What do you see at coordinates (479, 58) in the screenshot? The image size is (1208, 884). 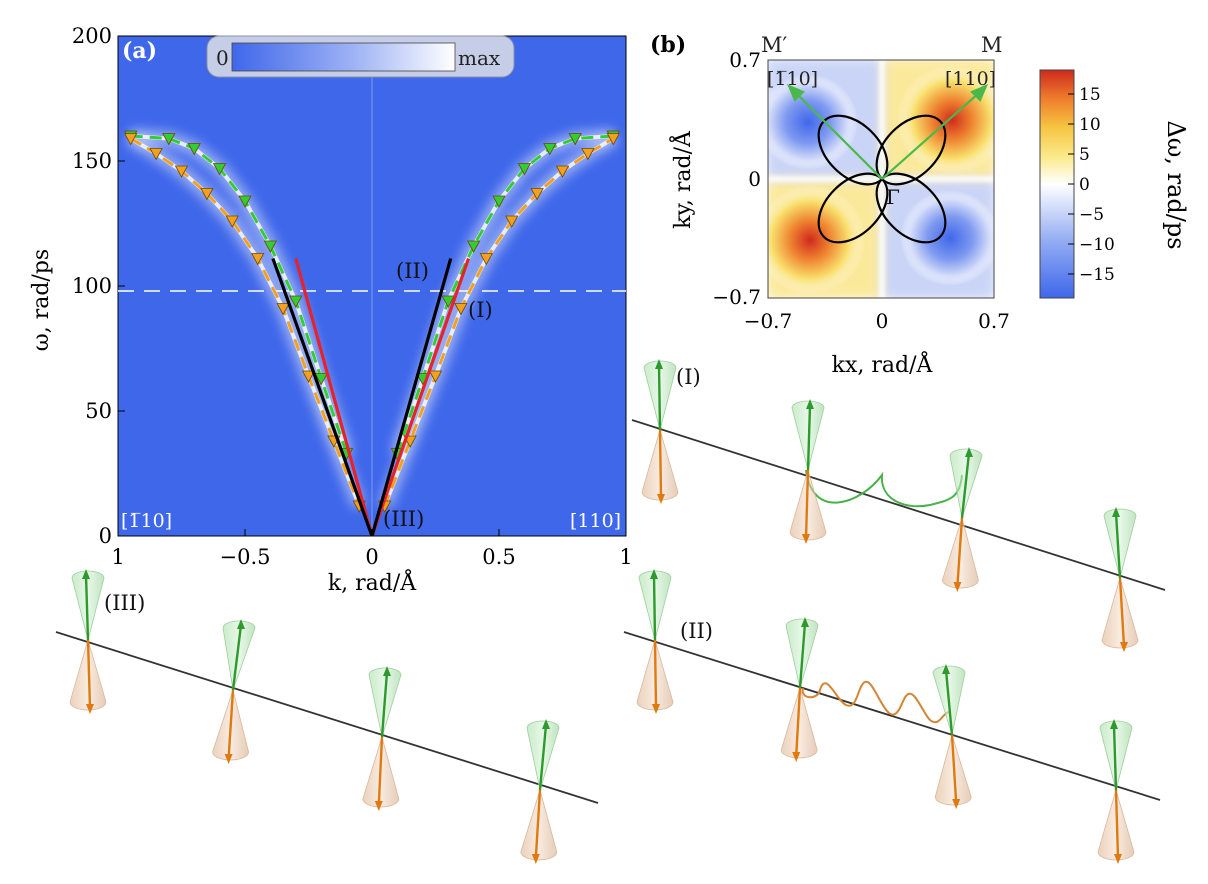 I see `colorbar-max-label: max` at bounding box center [479, 58].